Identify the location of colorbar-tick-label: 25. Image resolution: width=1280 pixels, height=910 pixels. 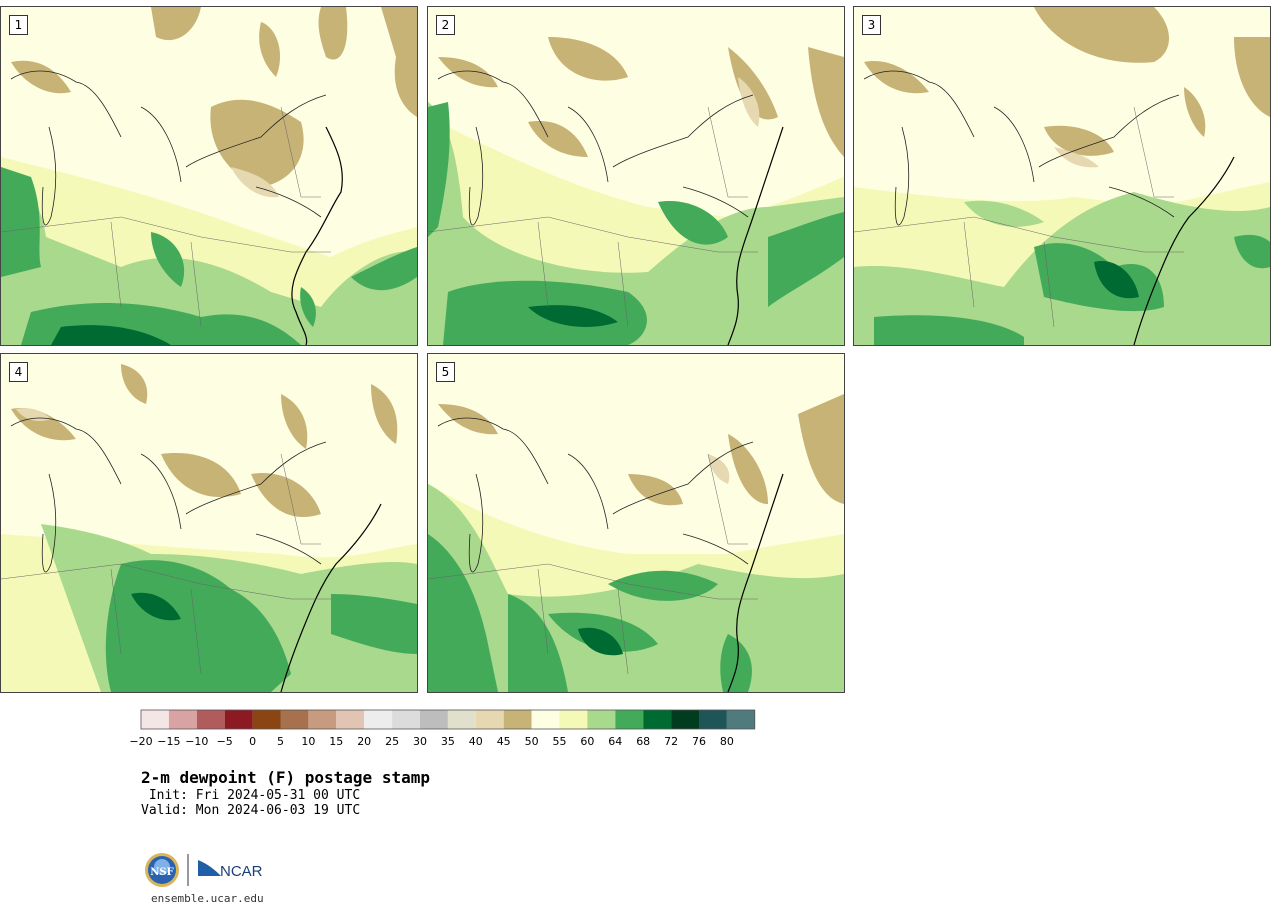
(392, 741).